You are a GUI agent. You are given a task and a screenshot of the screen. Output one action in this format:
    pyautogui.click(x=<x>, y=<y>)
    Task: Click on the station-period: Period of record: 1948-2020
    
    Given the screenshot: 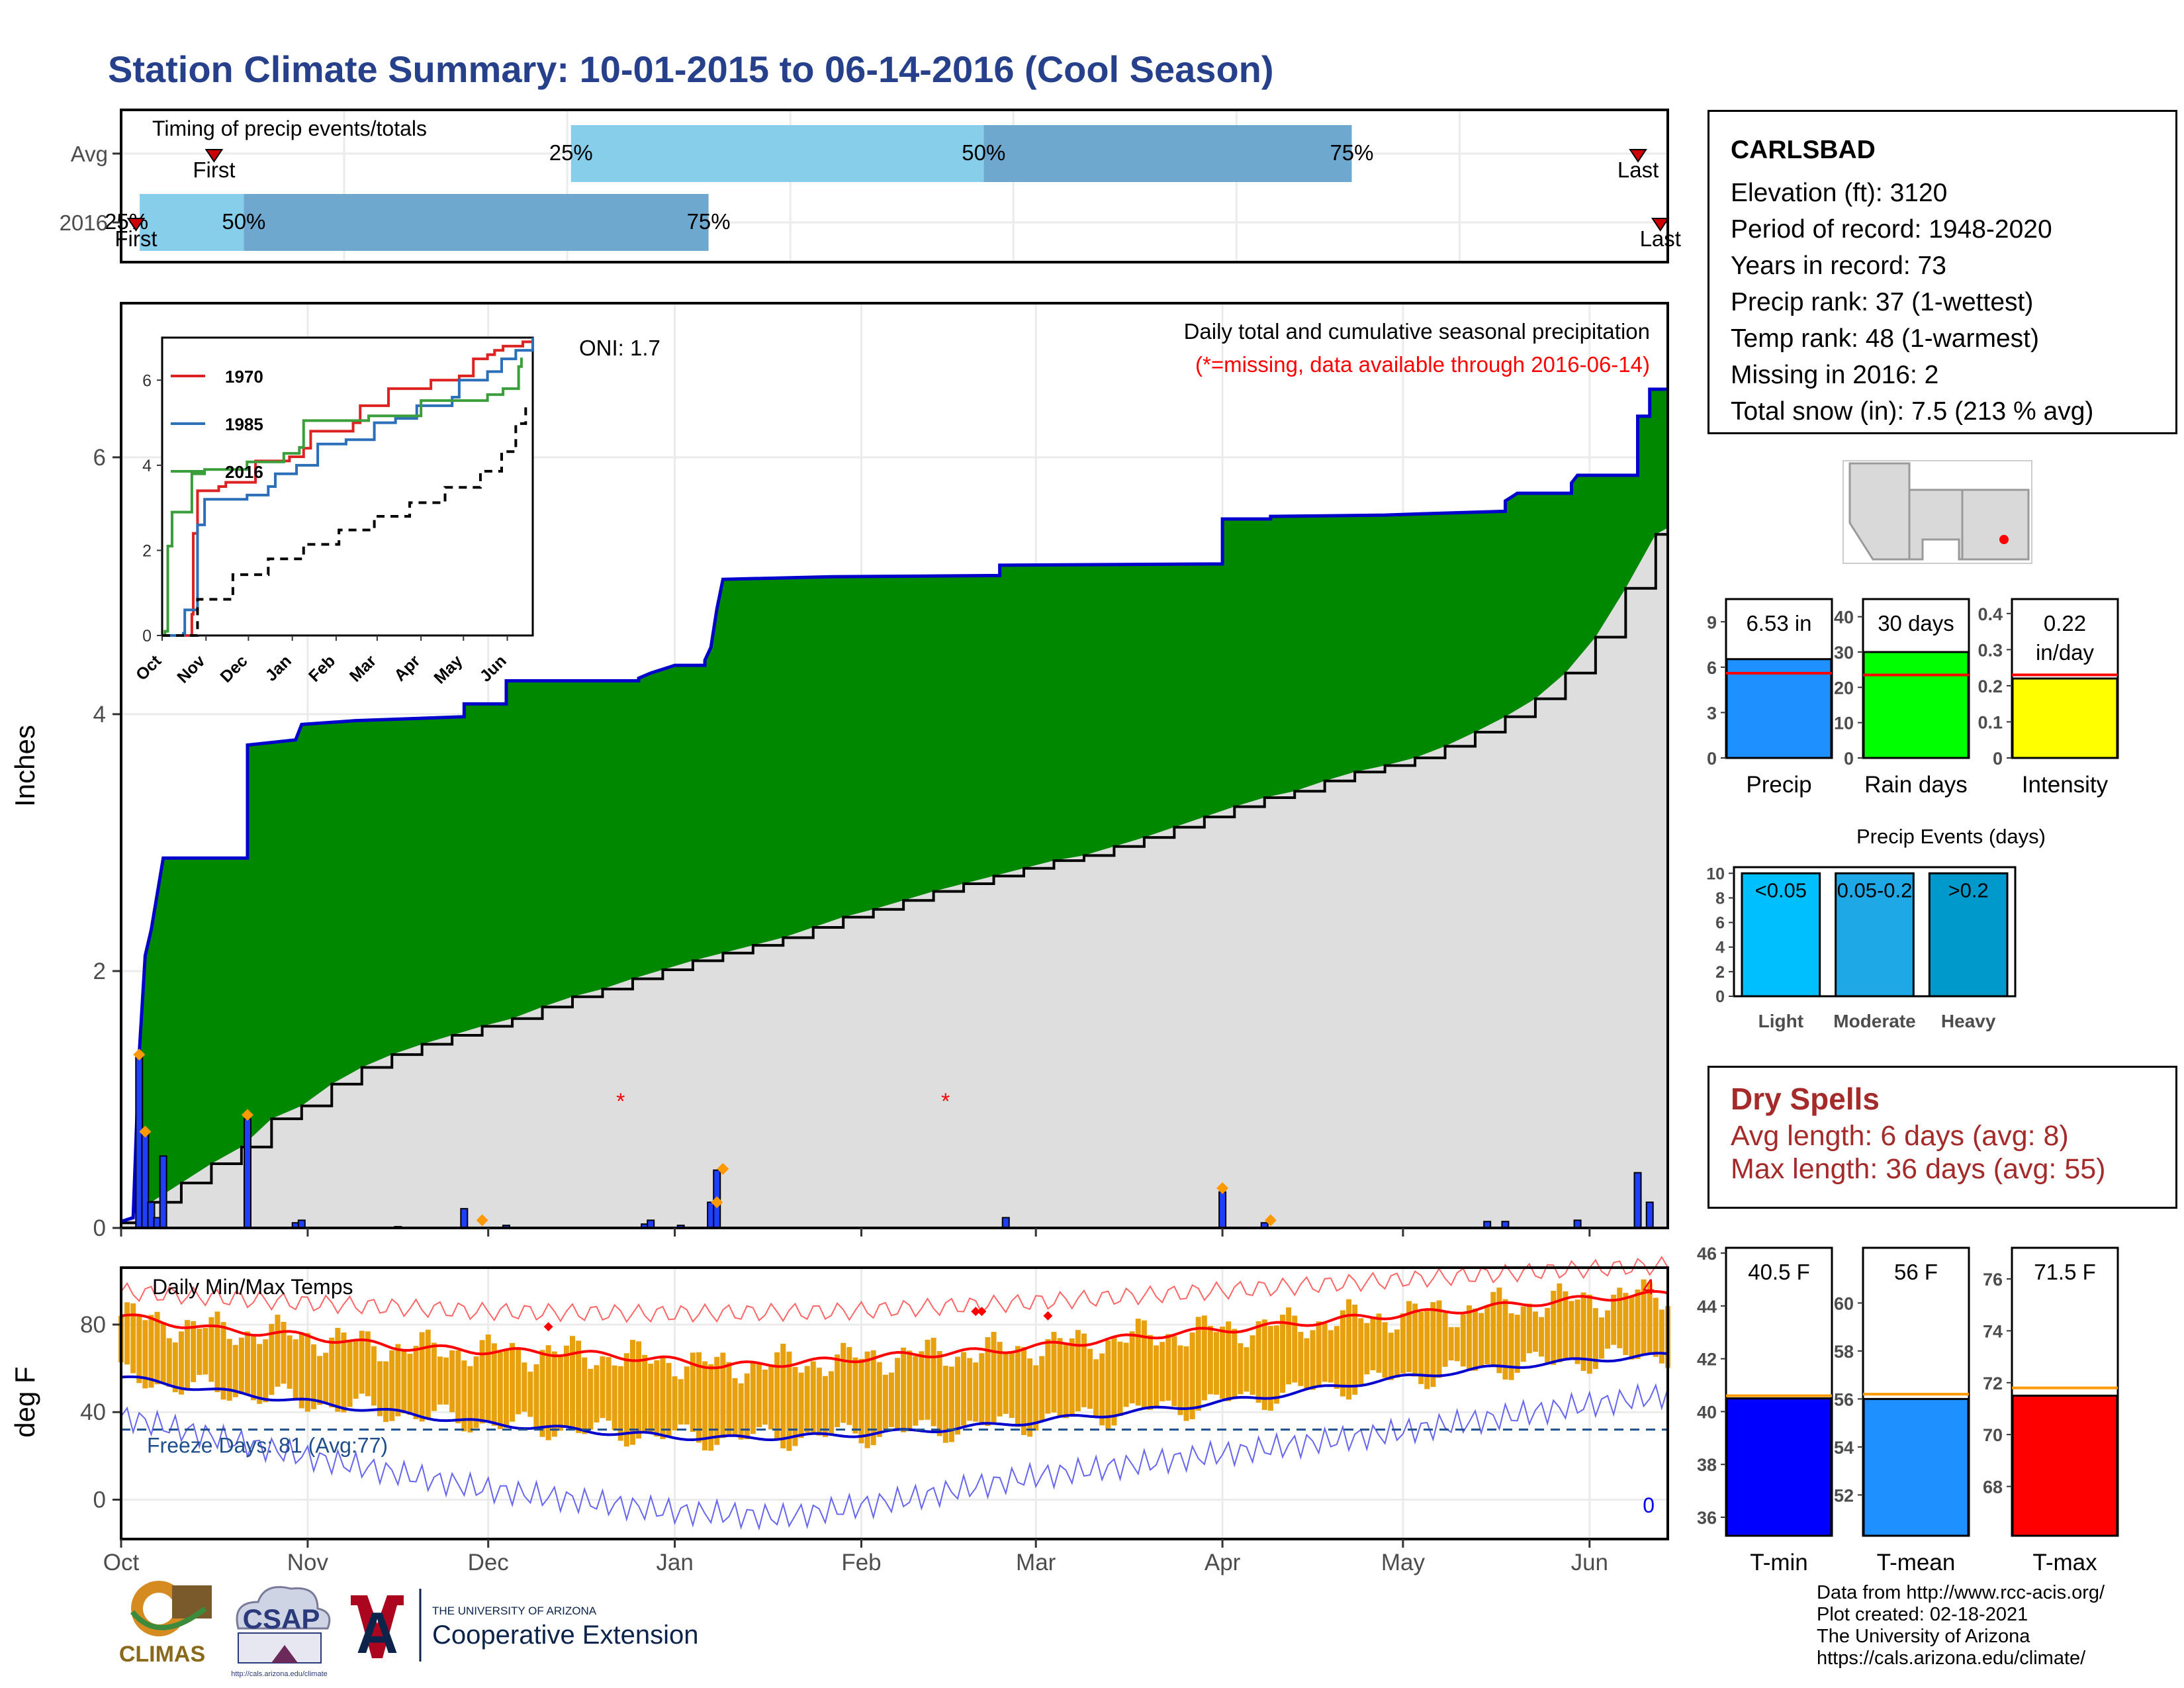 What is the action you would take?
    pyautogui.click(x=1891, y=229)
    